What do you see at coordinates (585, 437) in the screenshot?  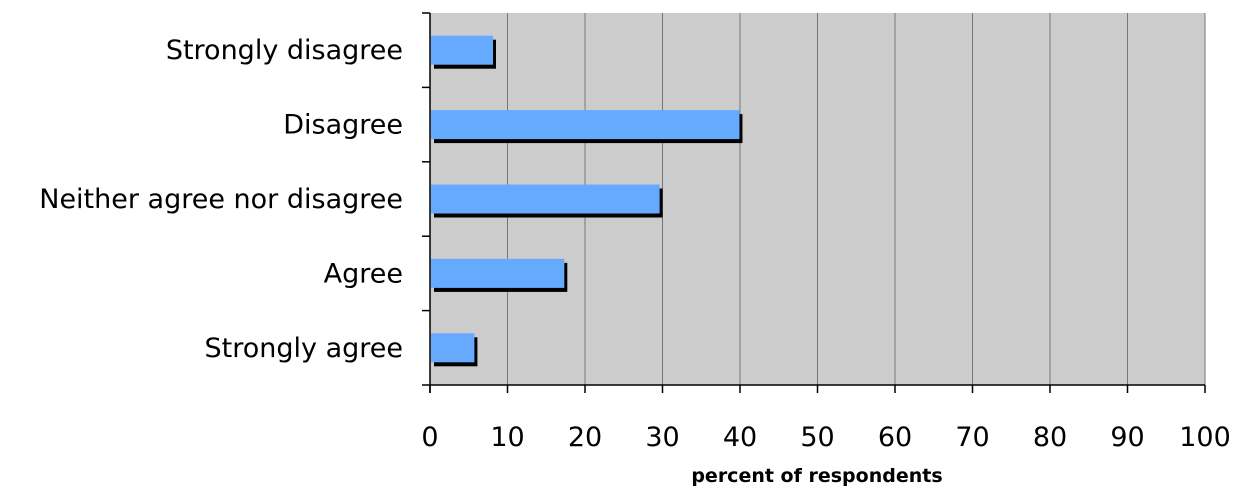 I see `x-tick-label: 20` at bounding box center [585, 437].